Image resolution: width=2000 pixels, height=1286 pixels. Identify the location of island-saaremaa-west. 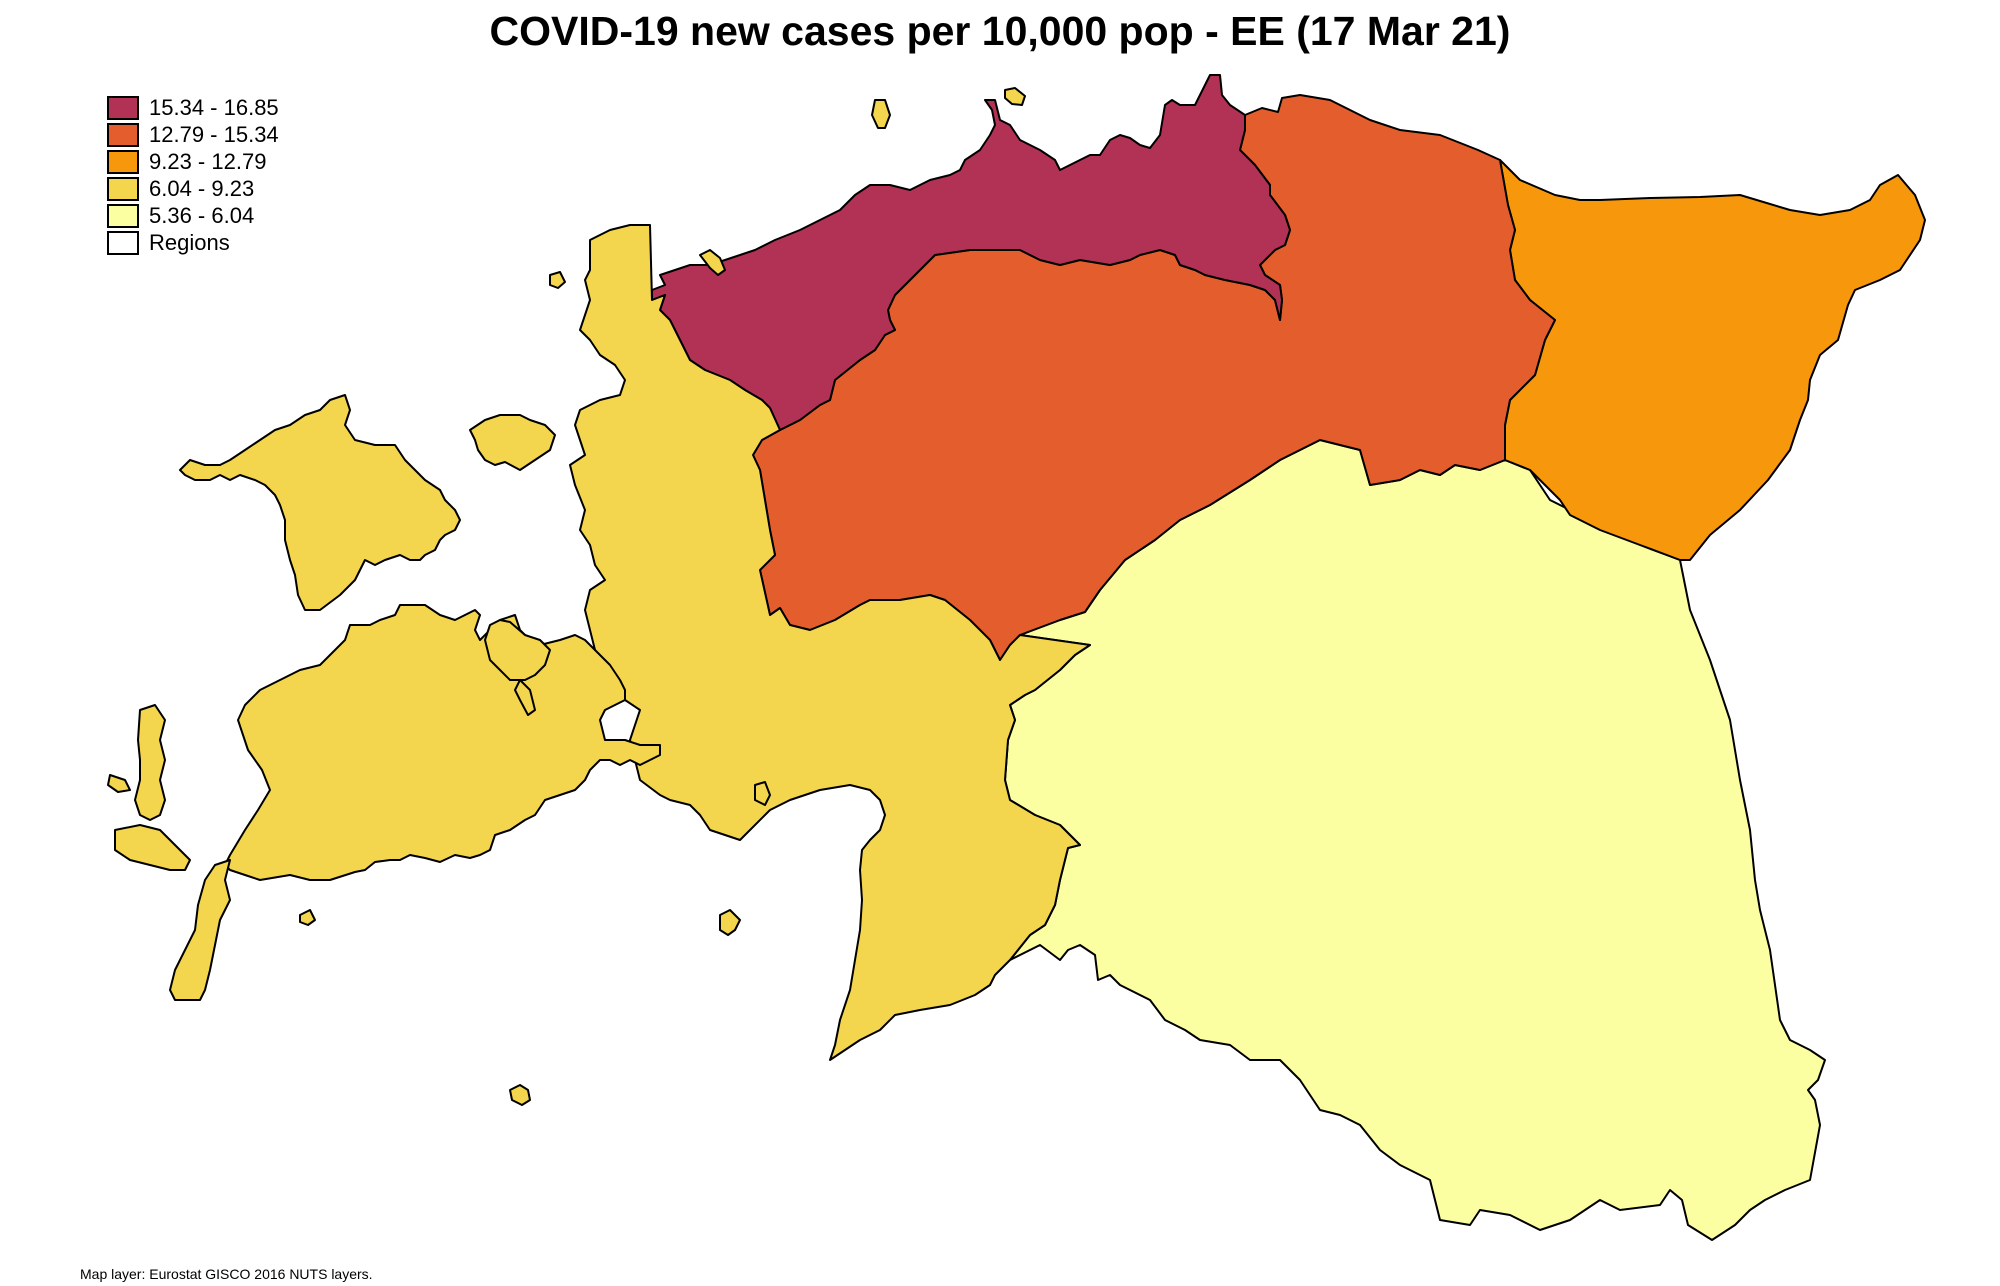
(150, 762).